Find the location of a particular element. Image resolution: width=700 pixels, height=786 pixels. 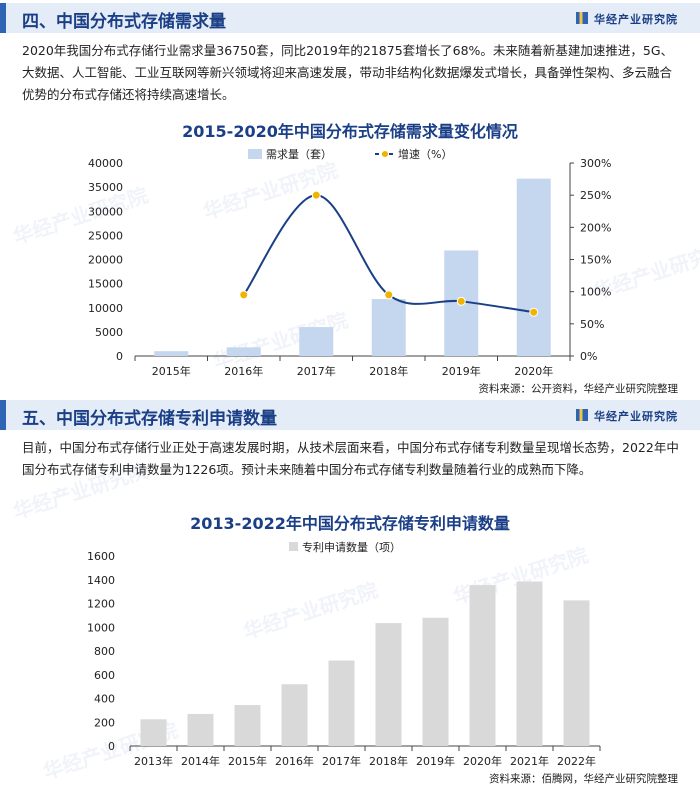

legend-marker-growth is located at coordinates (385, 154).